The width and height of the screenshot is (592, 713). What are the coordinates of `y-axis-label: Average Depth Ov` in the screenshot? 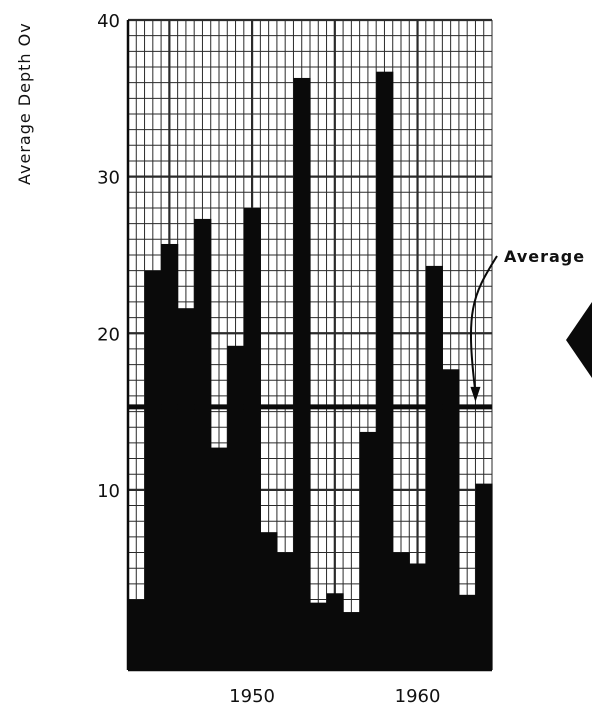 It's located at (24, 103).